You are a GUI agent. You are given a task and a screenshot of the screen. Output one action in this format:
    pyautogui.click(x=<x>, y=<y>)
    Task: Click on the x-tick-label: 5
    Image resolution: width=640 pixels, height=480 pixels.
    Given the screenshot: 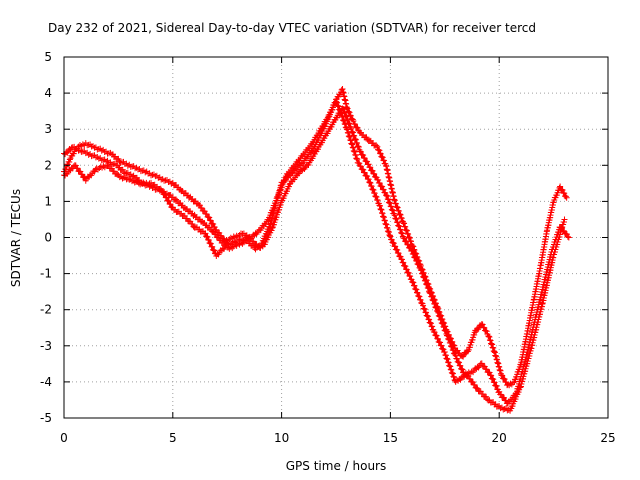 What is the action you would take?
    pyautogui.click(x=173, y=438)
    